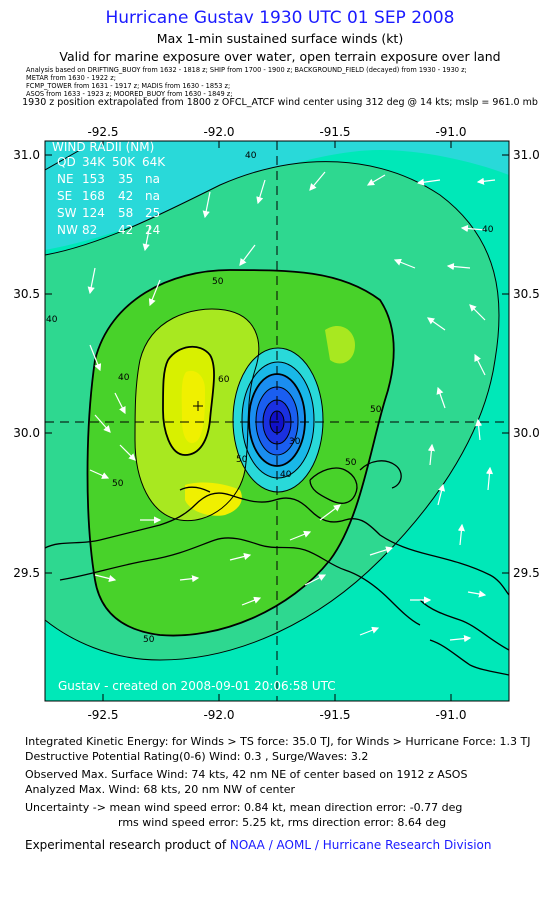 The height and width of the screenshot is (915, 560). What do you see at coordinates (224, 380) in the screenshot?
I see `svg-text: 60` at bounding box center [224, 380].